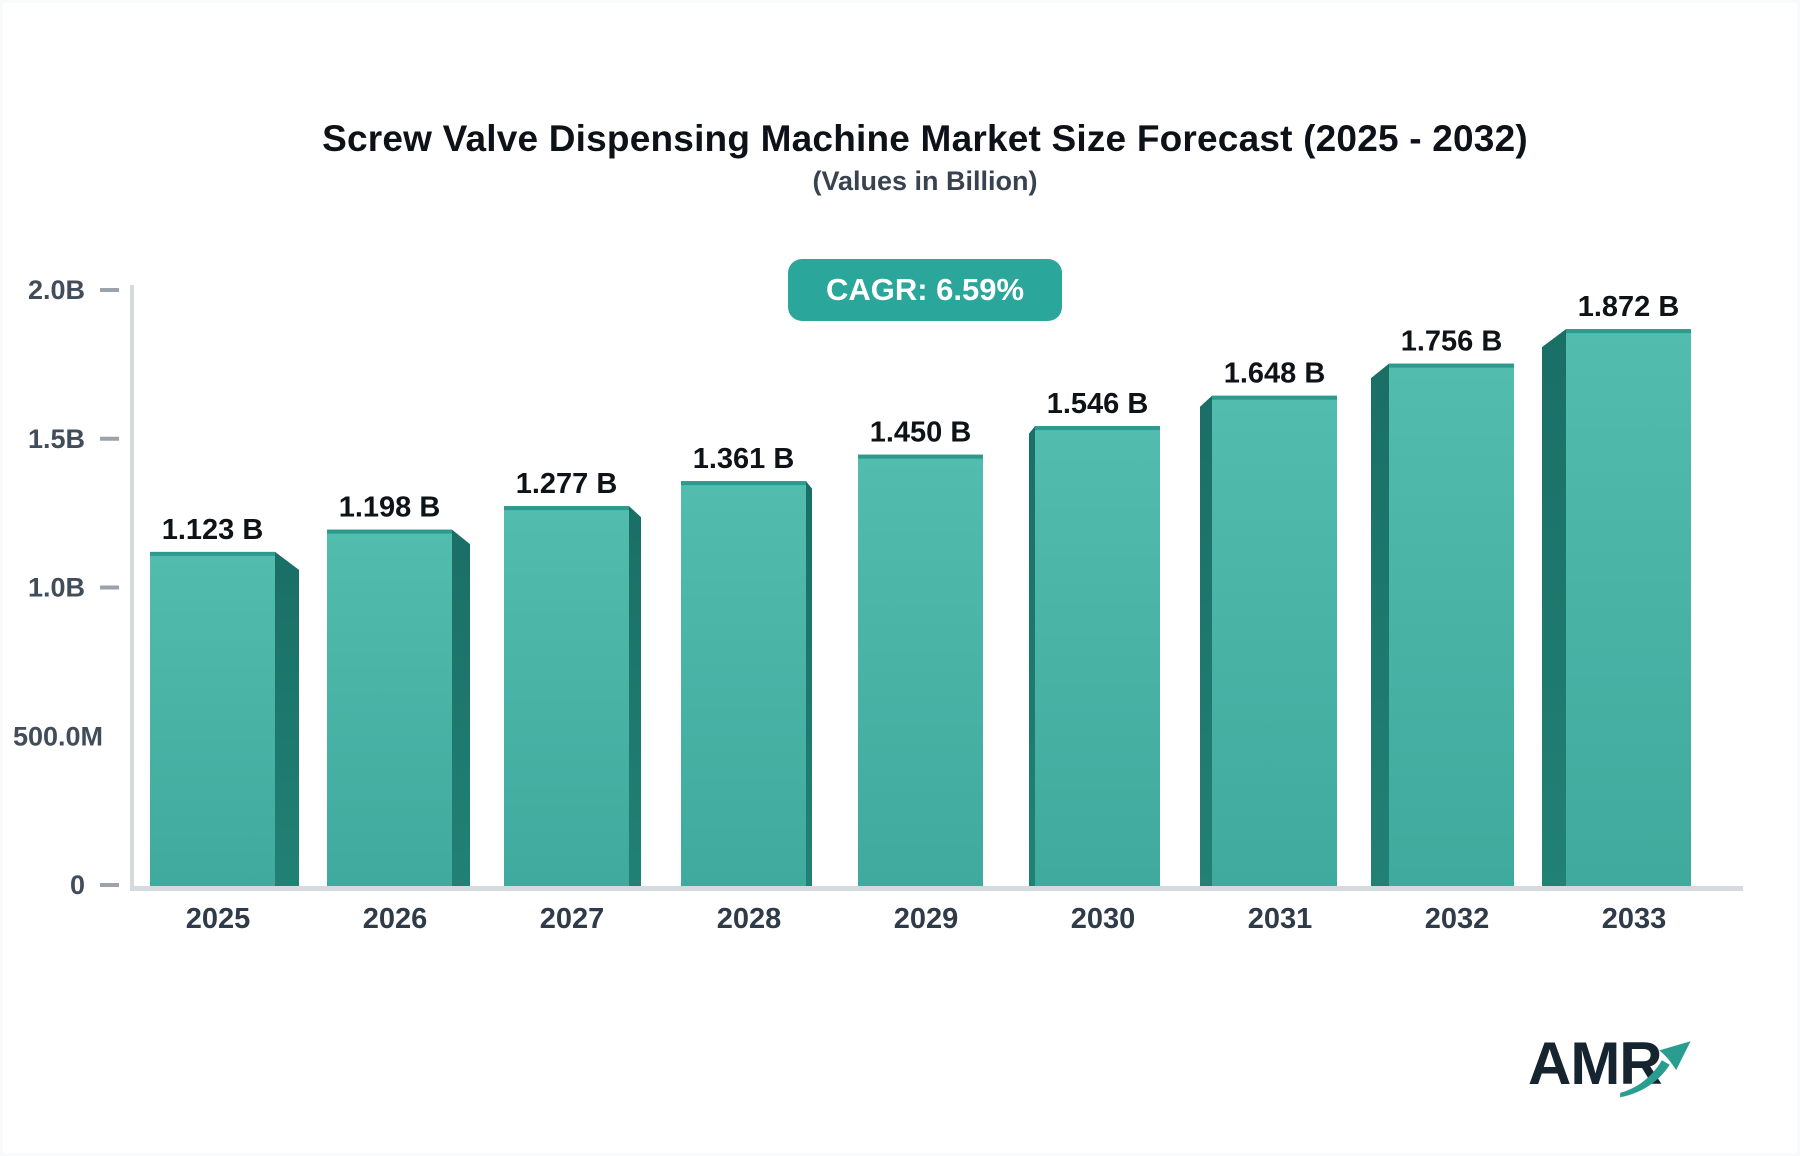 This screenshot has width=1800, height=1156. I want to click on x-axis-label: 2028, so click(749, 919).